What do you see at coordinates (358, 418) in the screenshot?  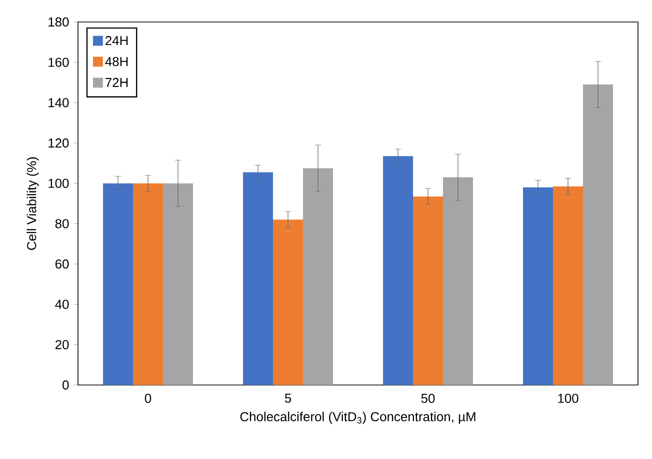 I see `x-axis-title: Cholecalciferol (VitD$_{3}$) Concentration, µM` at bounding box center [358, 418].